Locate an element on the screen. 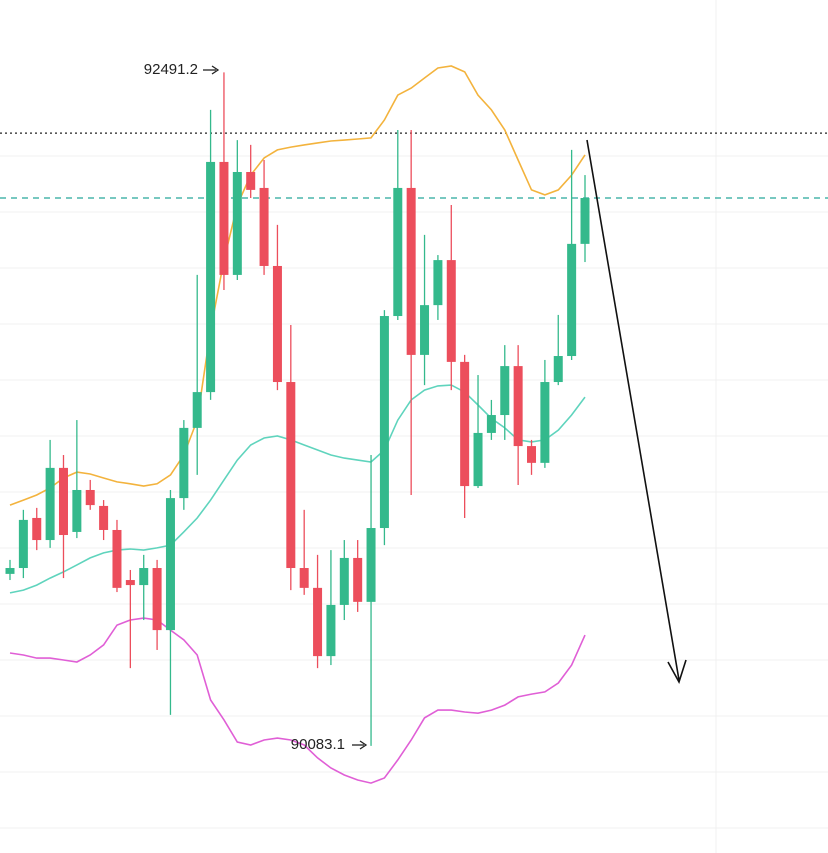 The image size is (828, 853). reference-lines is located at coordinates (414, 165).